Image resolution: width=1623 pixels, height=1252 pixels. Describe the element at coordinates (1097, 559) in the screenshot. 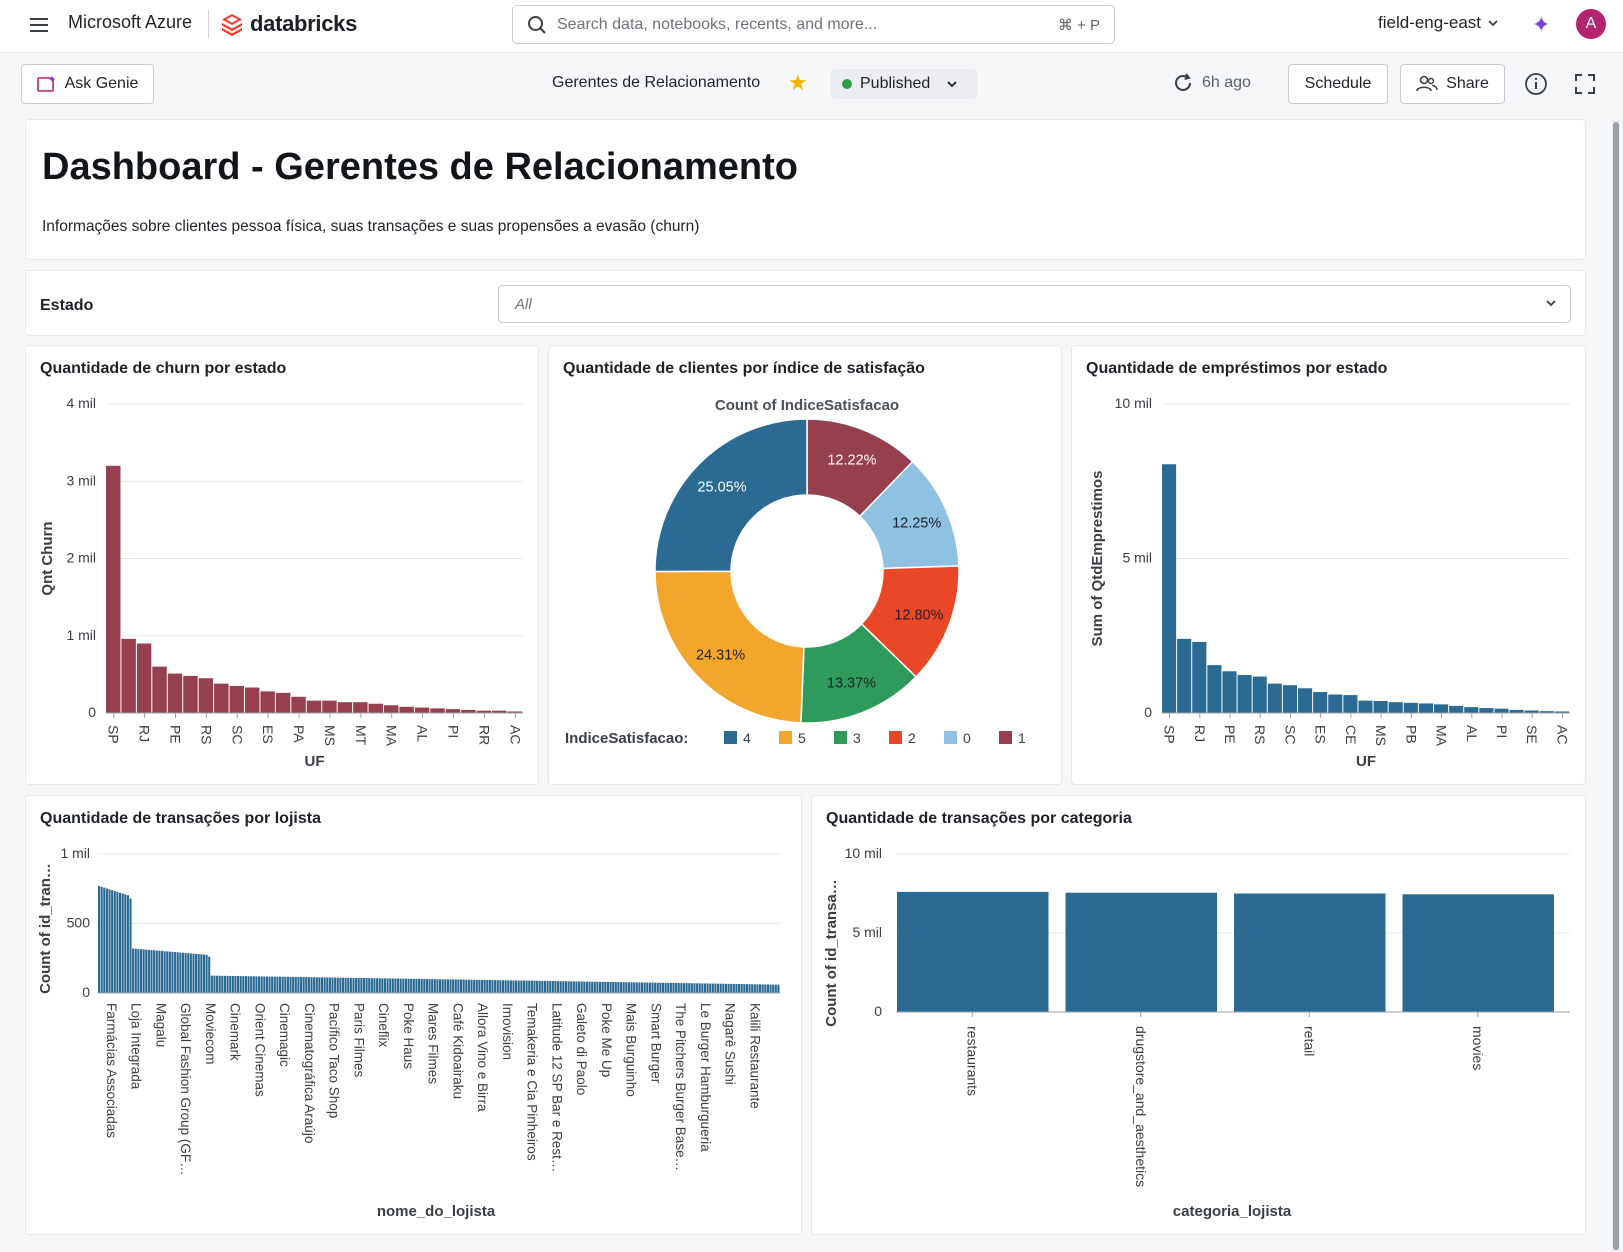

I see `y-axis-title: Sum of QtdEmprestimos` at that location.